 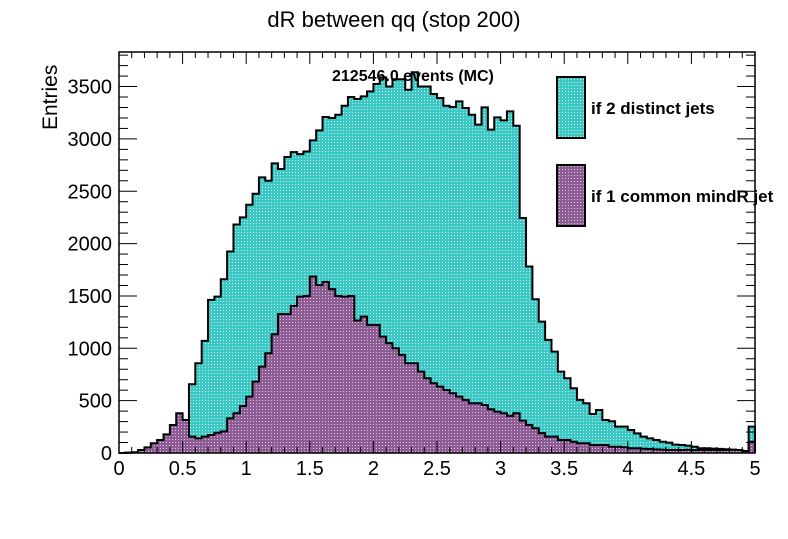 What do you see at coordinates (310, 469) in the screenshot?
I see `x-tick-label: 1.5` at bounding box center [310, 469].